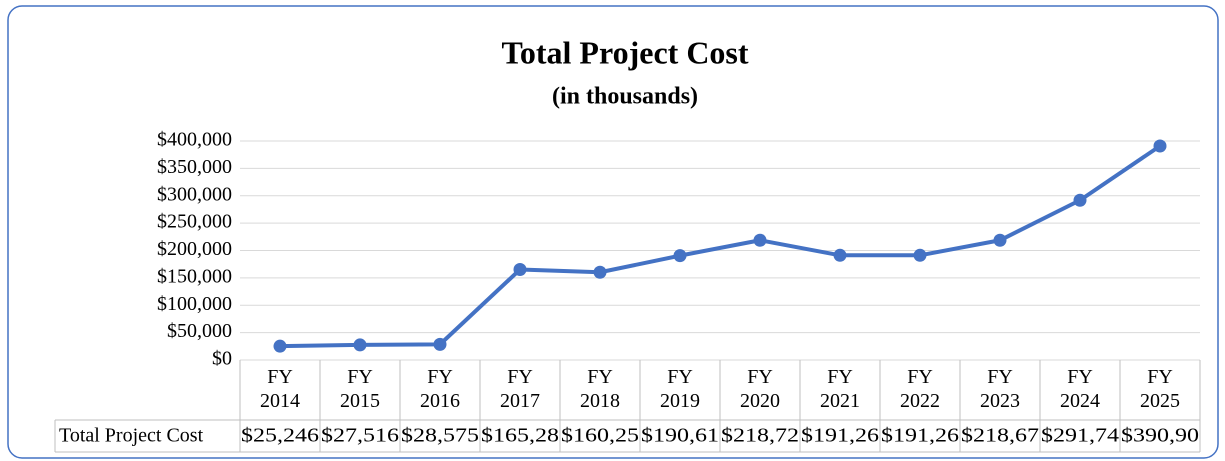  What do you see at coordinates (520, 389) in the screenshot?
I see `x-tick-label: FY 2017` at bounding box center [520, 389].